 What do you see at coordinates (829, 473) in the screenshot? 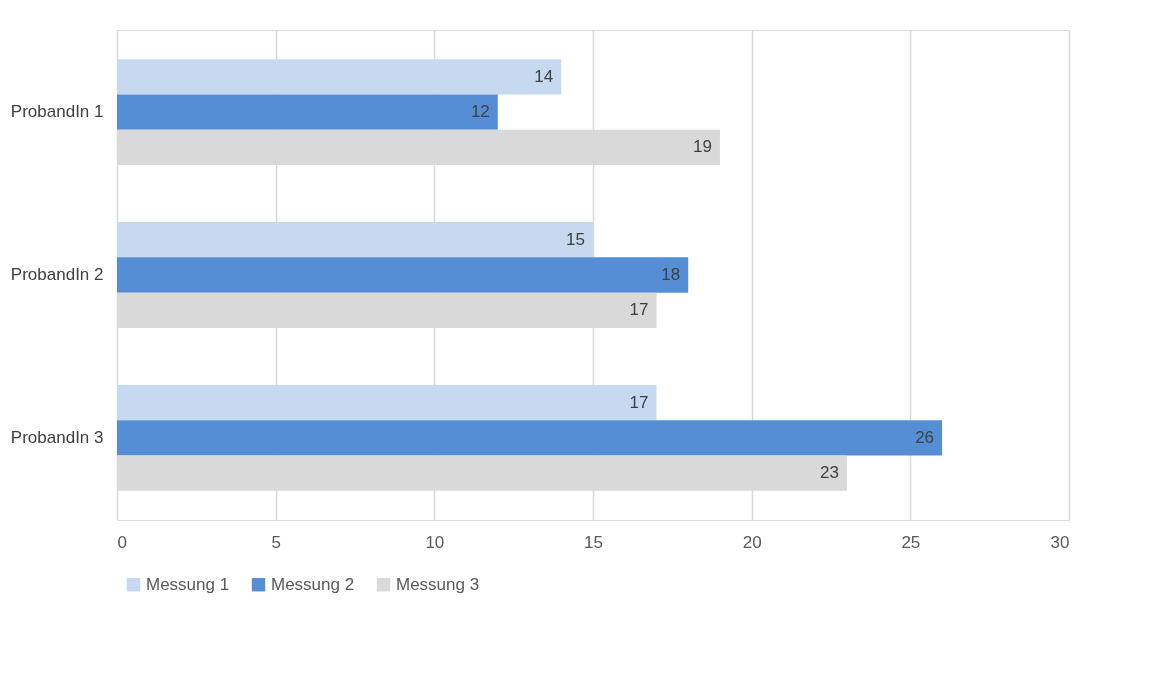
I see `data-label: 23` at bounding box center [829, 473].